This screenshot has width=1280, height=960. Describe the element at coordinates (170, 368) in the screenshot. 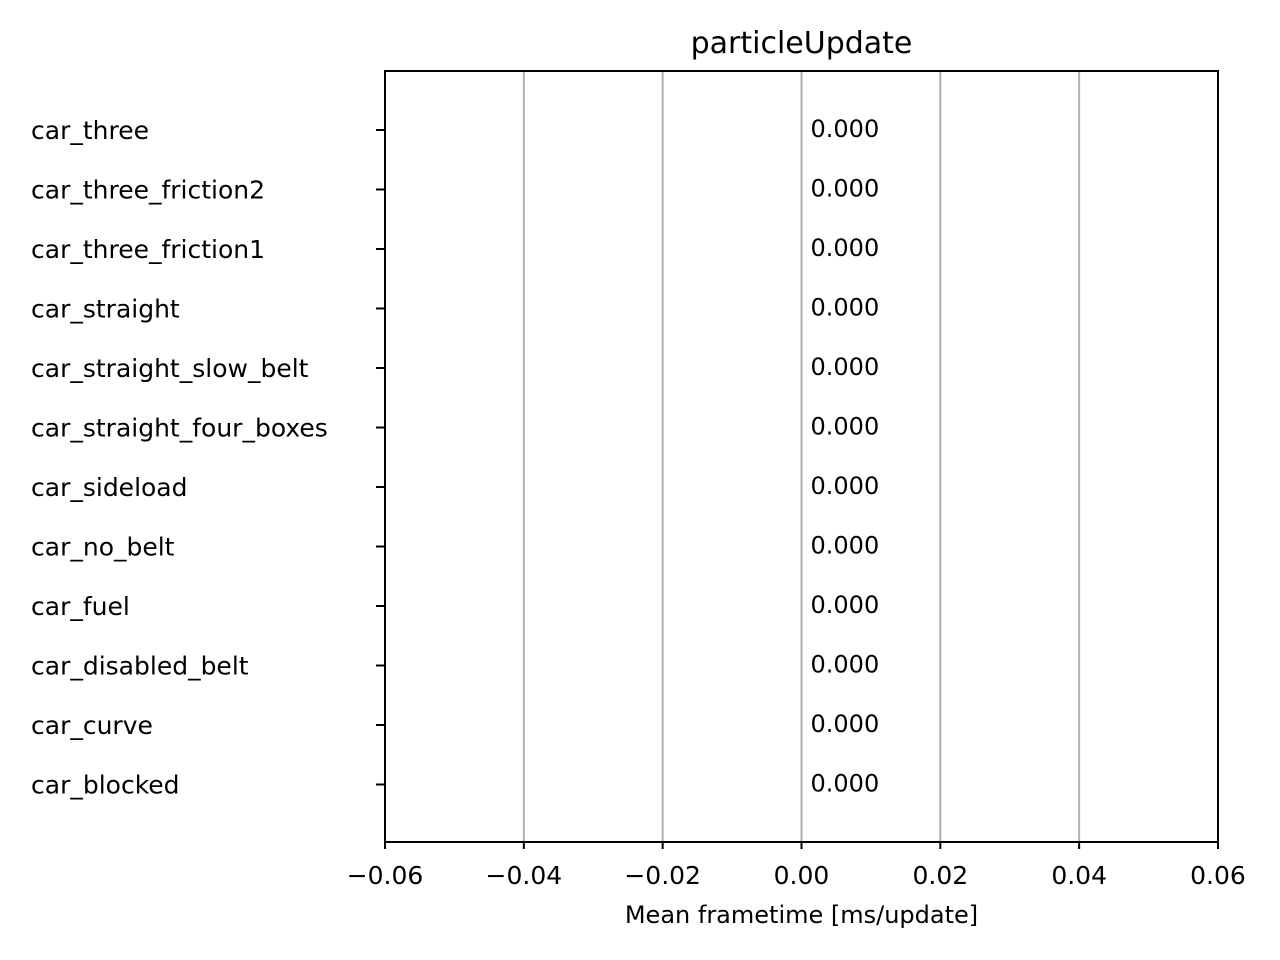

I see `y-tick-label: car_straight_slow_belt` at that location.